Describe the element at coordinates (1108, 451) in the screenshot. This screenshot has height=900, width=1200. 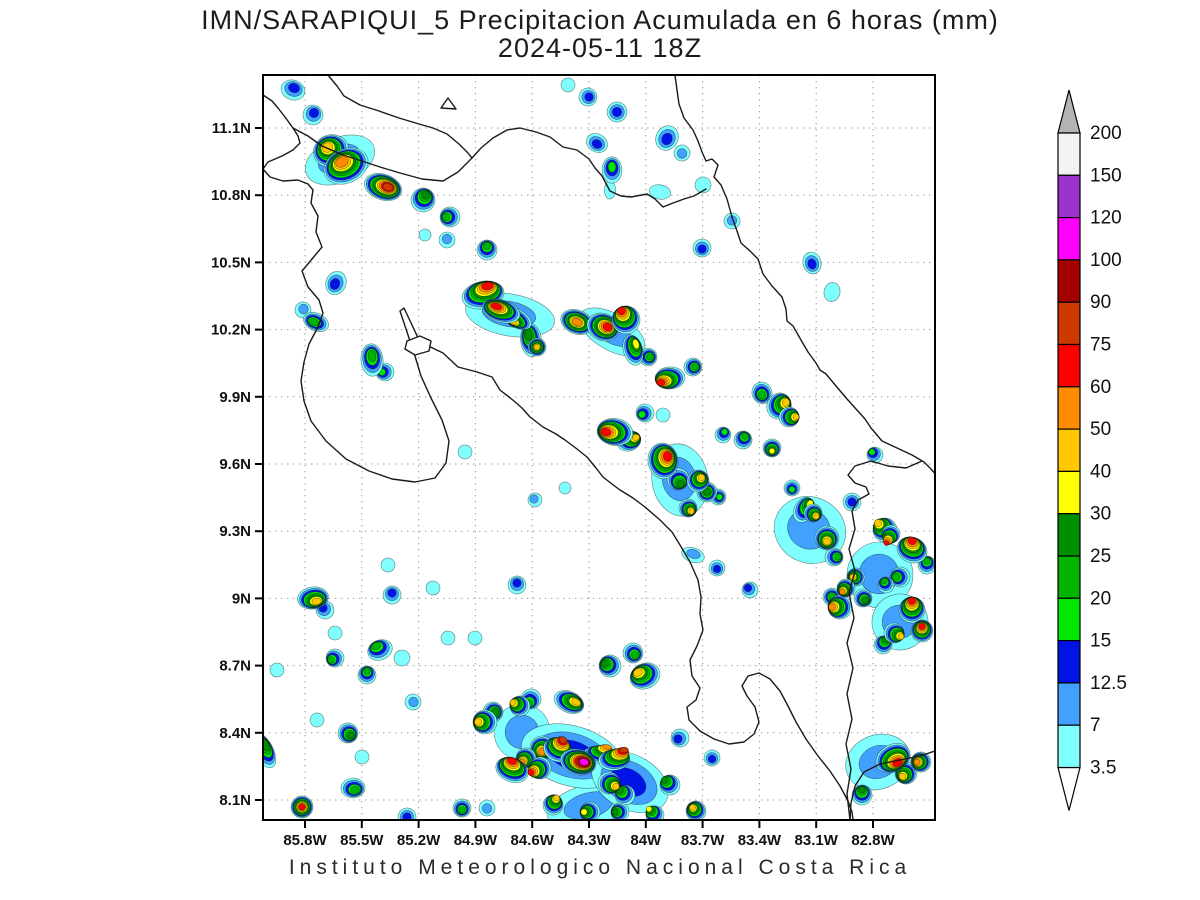
I see `colorbar-labels: 200 150 120 100 90 75 60 50 40 30 25 20 15 12.5 7 3.5` at that location.